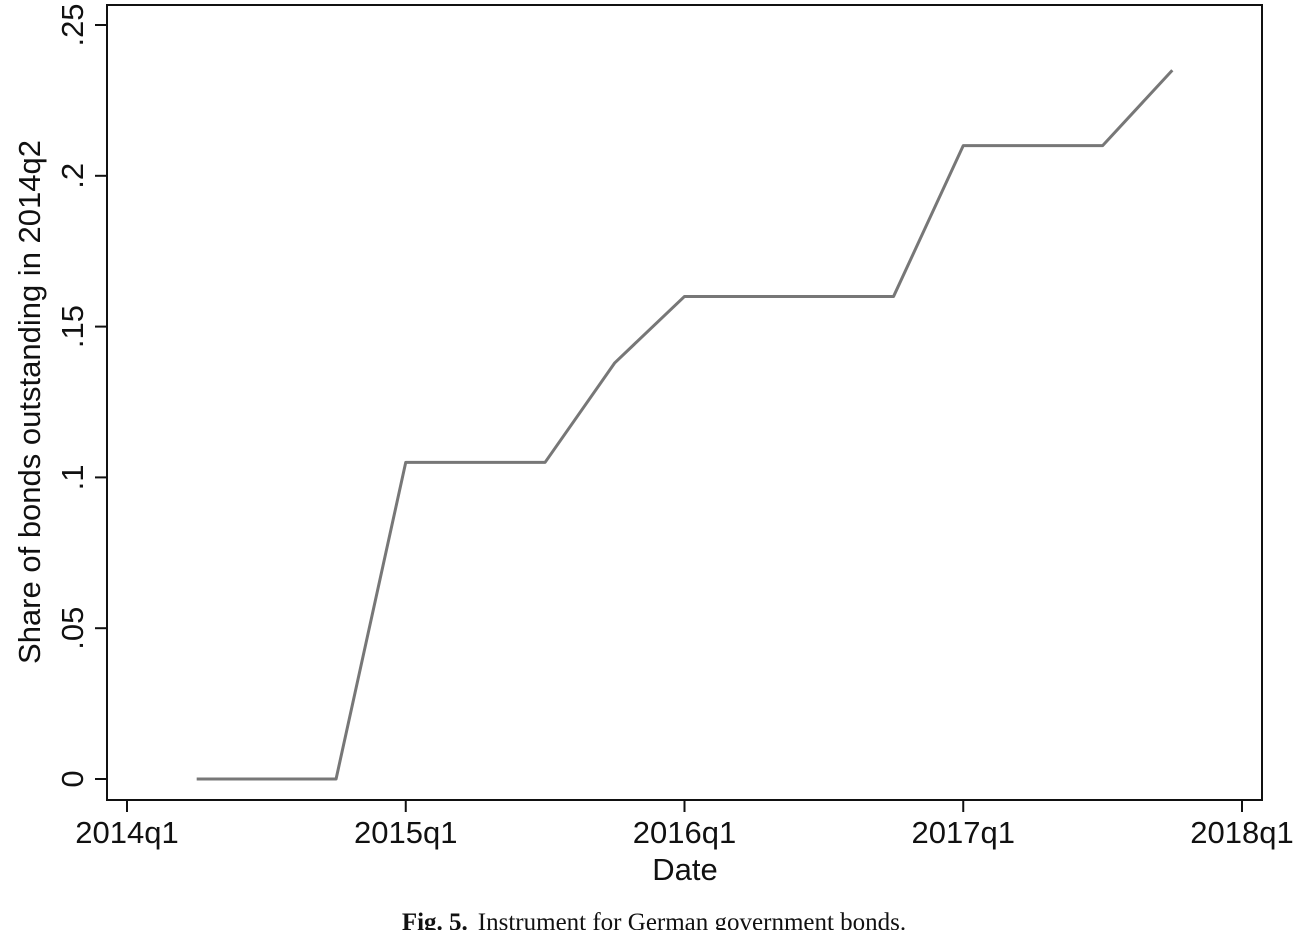 This screenshot has width=1308, height=935. I want to click on y-tick-label: .15, so click(72, 326).